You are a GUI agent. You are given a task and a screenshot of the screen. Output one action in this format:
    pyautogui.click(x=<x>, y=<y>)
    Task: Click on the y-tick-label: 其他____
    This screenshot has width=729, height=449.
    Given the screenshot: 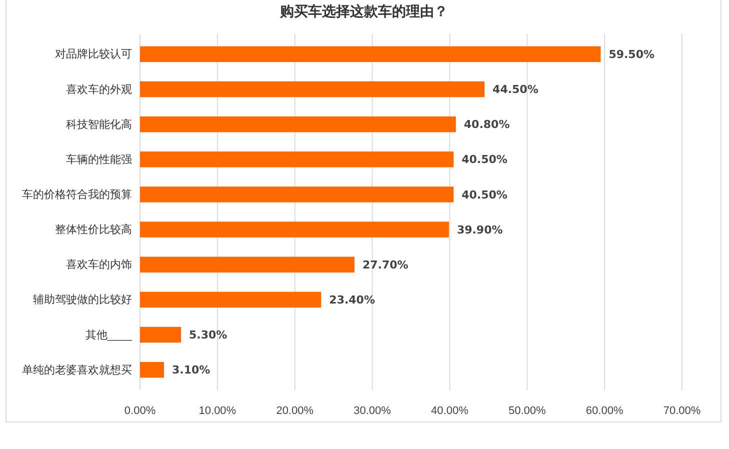 What is the action you would take?
    pyautogui.click(x=109, y=335)
    